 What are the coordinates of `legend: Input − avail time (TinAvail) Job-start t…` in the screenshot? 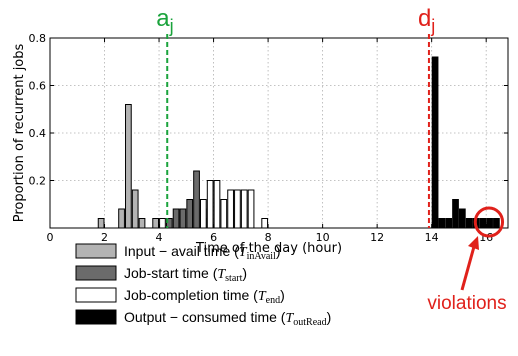 It's located at (203, 285).